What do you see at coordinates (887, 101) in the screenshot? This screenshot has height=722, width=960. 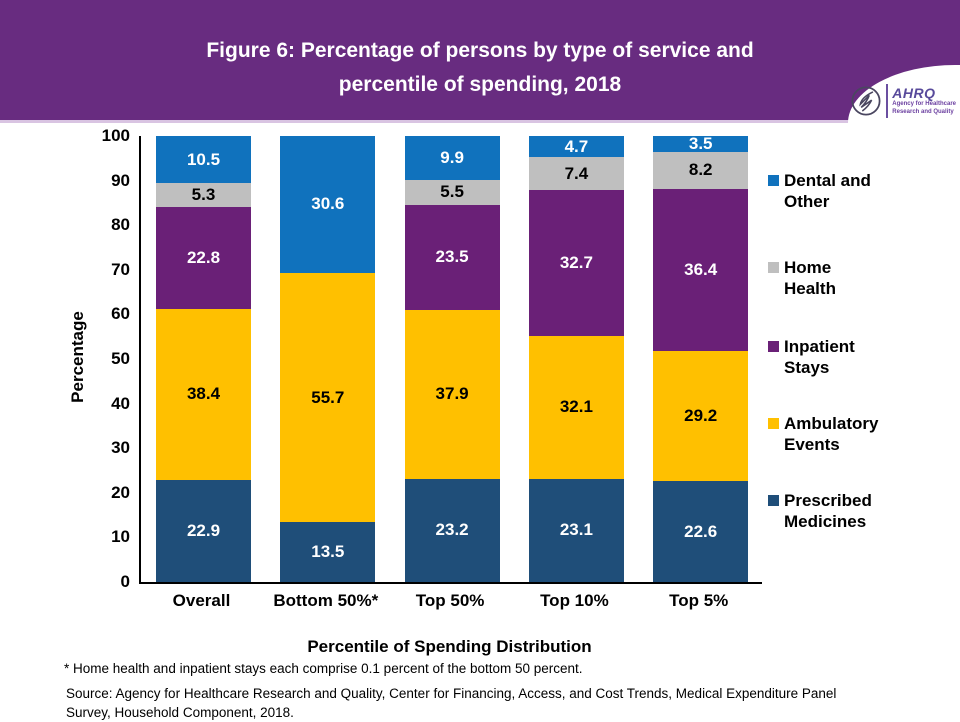 I see `logo-divider` at bounding box center [887, 101].